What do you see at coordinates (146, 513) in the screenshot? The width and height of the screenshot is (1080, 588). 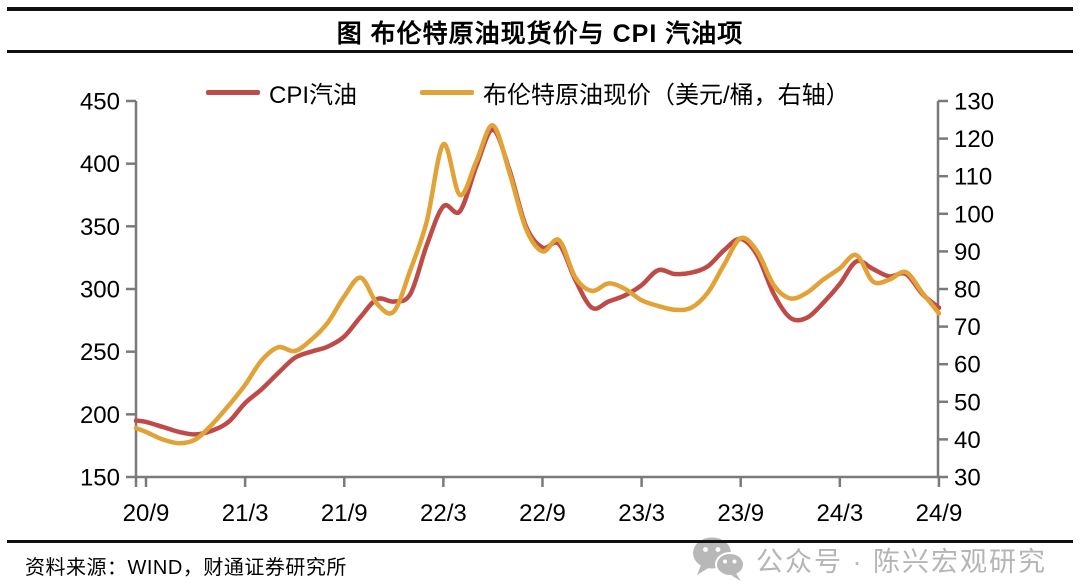 I see `x-axis-tick-label: 20/9` at bounding box center [146, 513].